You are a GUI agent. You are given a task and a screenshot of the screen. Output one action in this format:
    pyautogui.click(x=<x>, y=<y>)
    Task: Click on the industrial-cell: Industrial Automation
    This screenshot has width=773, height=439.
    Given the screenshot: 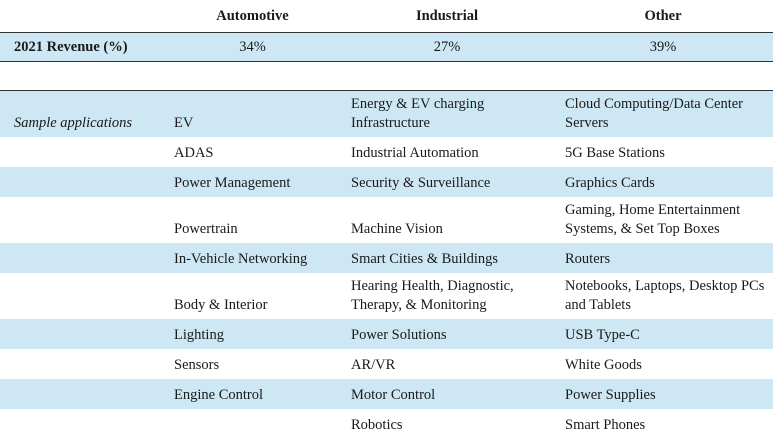 What is the action you would take?
    pyautogui.click(x=415, y=153)
    